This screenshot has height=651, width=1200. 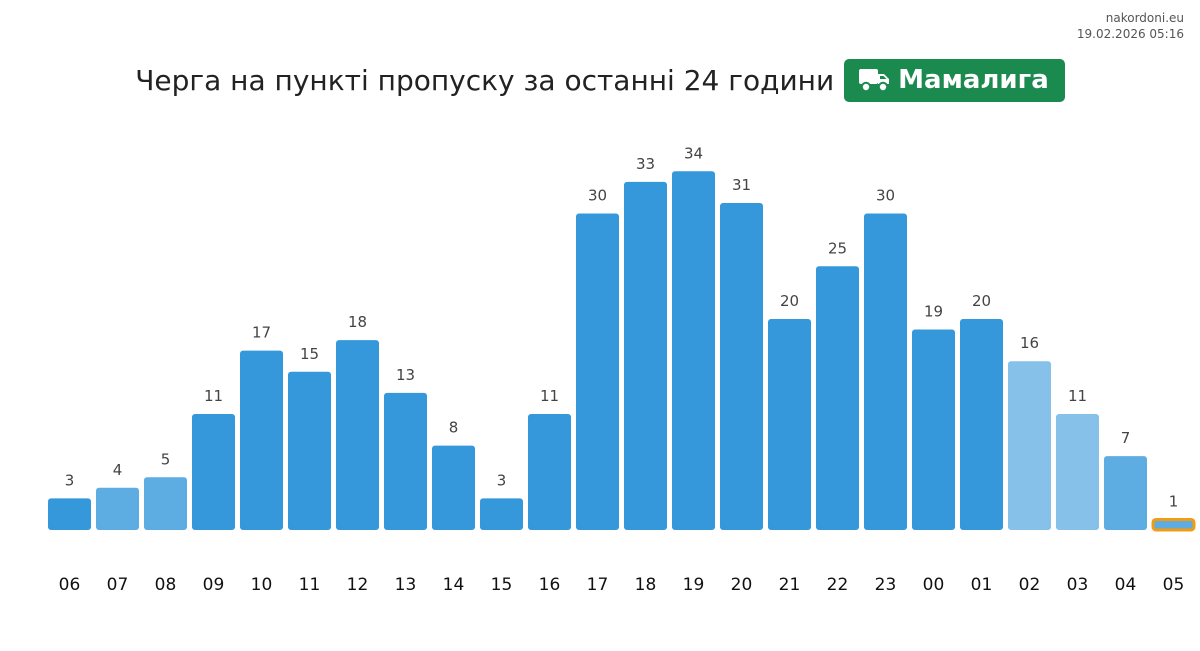 I want to click on source-site: nakordoni.eu, so click(x=1144, y=18).